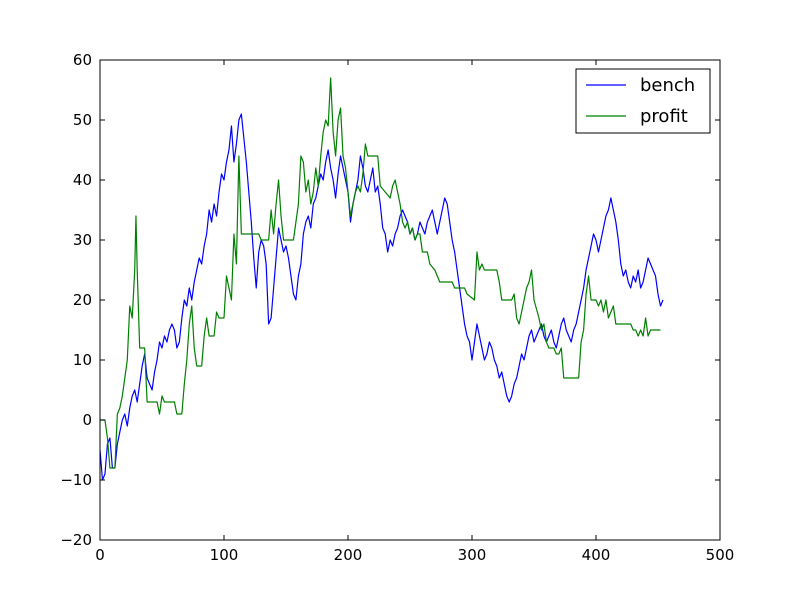 The width and height of the screenshot is (800, 600). I want to click on legend-label-bench: bench, so click(667, 85).